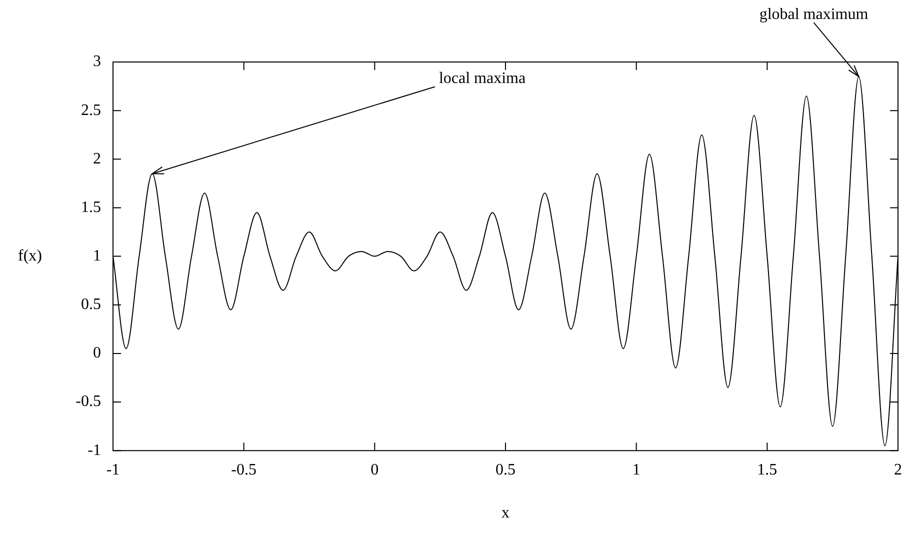 The width and height of the screenshot is (920, 535). What do you see at coordinates (88, 401) in the screenshot?
I see `y-tick-label: -0.5` at bounding box center [88, 401].